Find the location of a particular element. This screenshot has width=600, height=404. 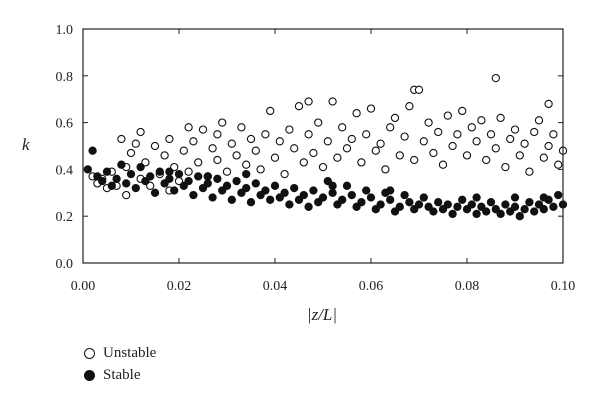

legend-item-stable: Stable is located at coordinates (120, 375).